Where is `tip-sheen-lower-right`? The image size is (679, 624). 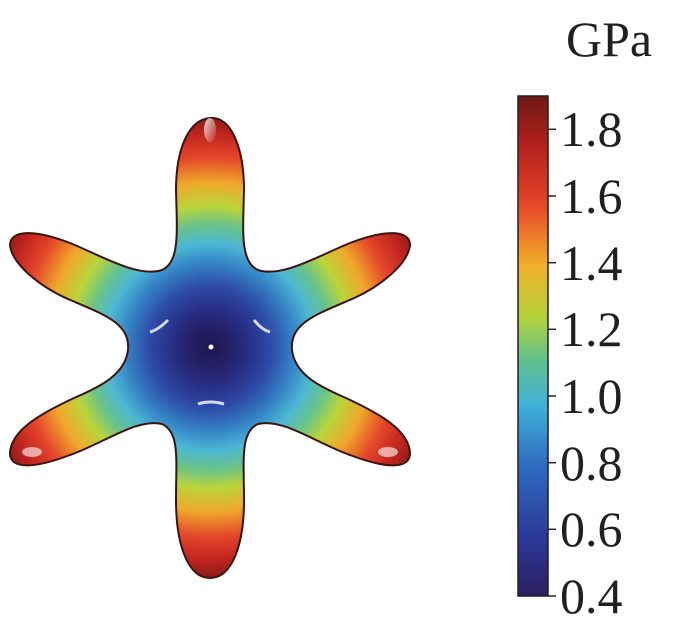
tip-sheen-lower-right is located at coordinates (388, 452).